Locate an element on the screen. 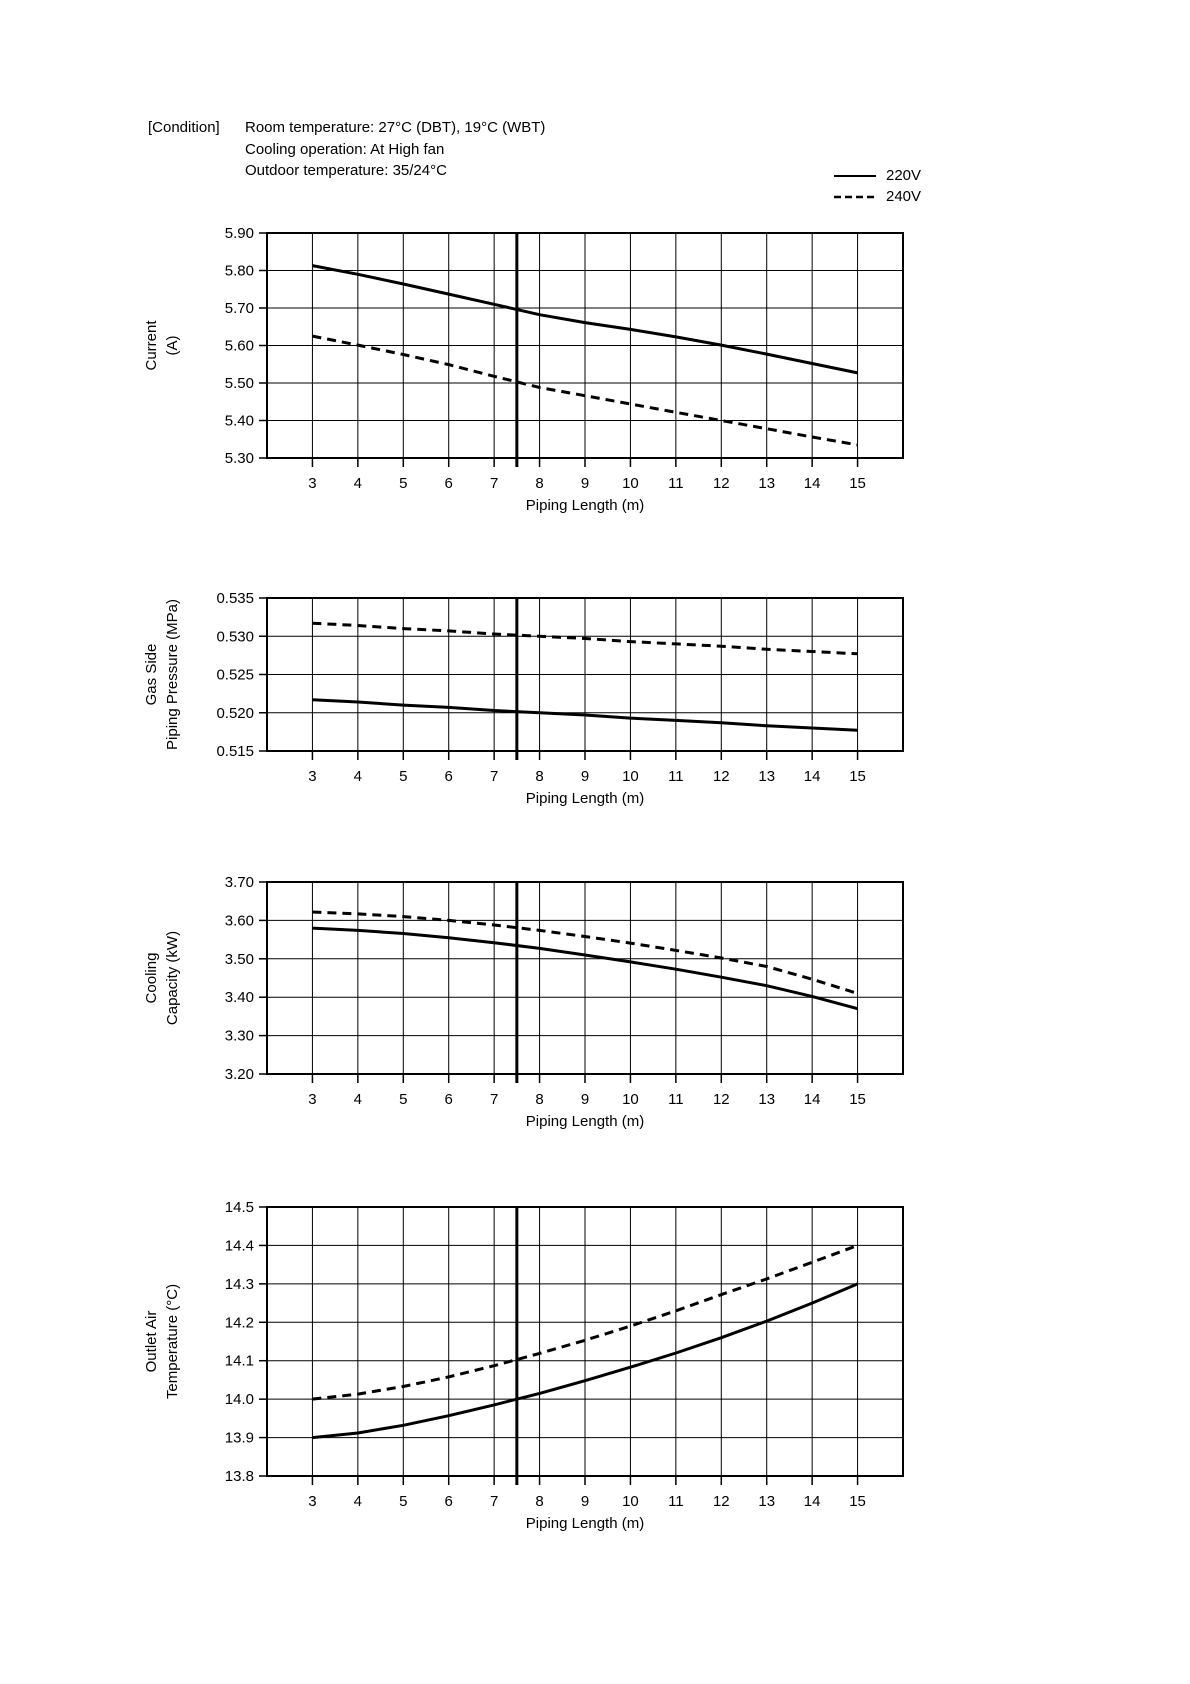 The width and height of the screenshot is (1190, 1684). legend-solid-line-icon is located at coordinates (855, 175).